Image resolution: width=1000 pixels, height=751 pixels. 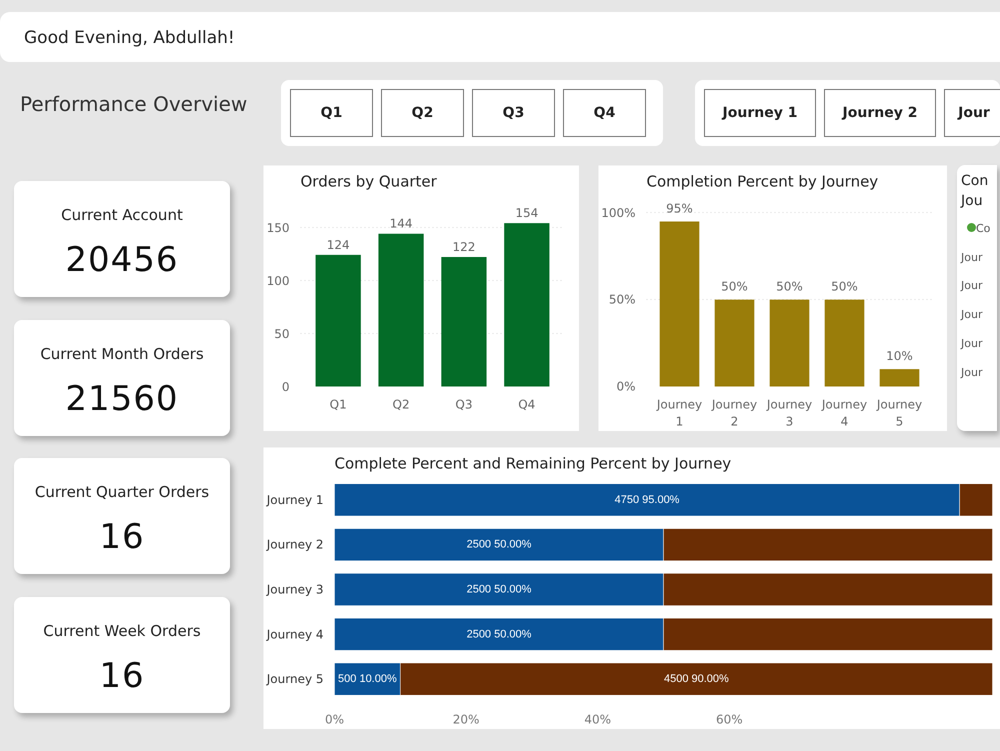 I want to click on x-tick-label: 20%, so click(x=466, y=719).